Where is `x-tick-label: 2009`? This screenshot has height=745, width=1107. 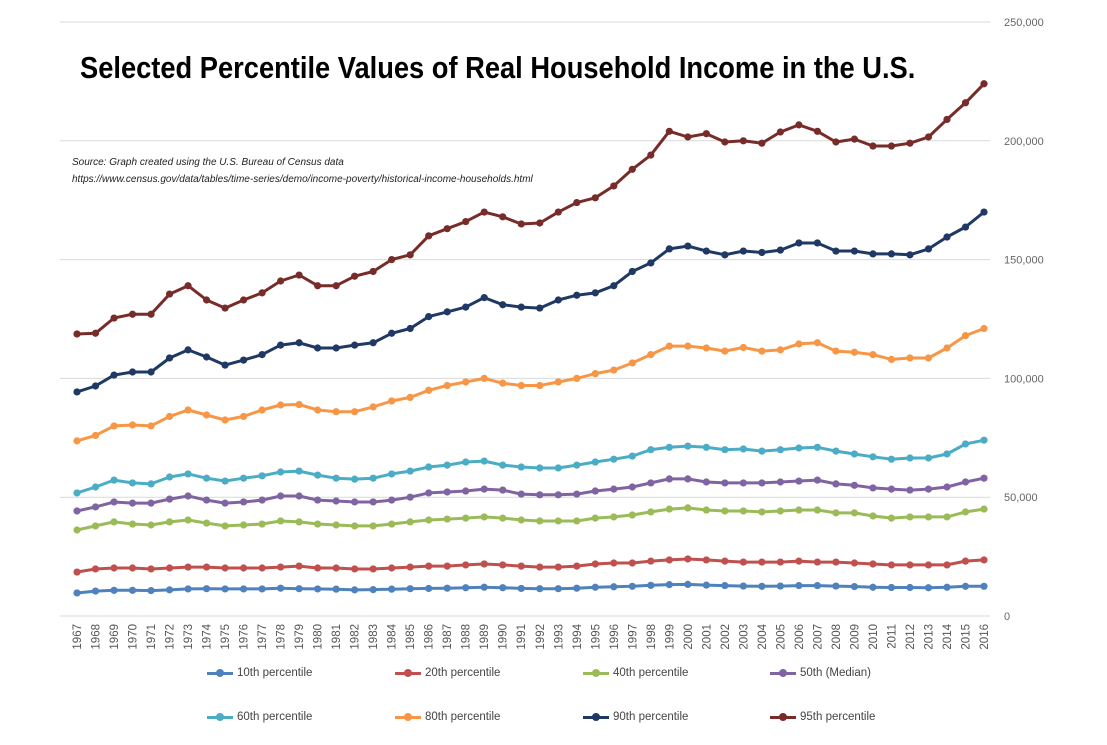 x-tick-label: 2009 is located at coordinates (855, 637).